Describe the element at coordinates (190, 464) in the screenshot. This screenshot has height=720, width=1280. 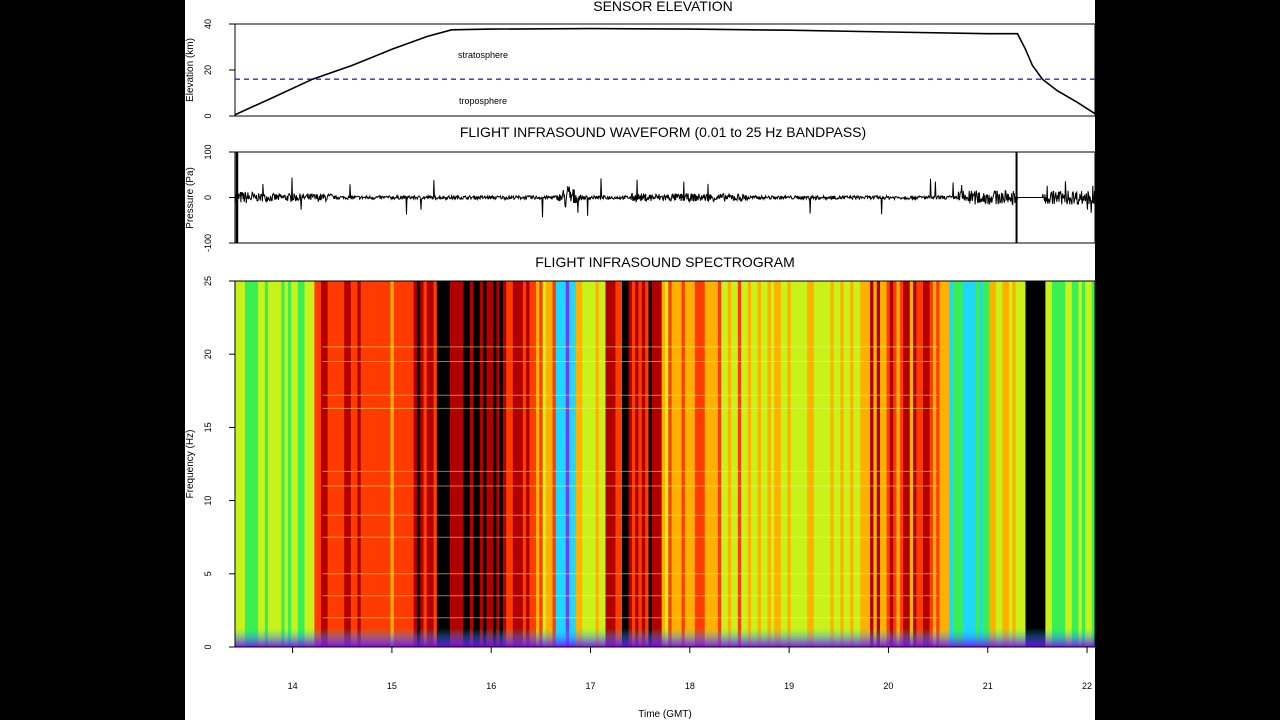
I see `spectrogram-y-label: Frequency (Hz)` at that location.